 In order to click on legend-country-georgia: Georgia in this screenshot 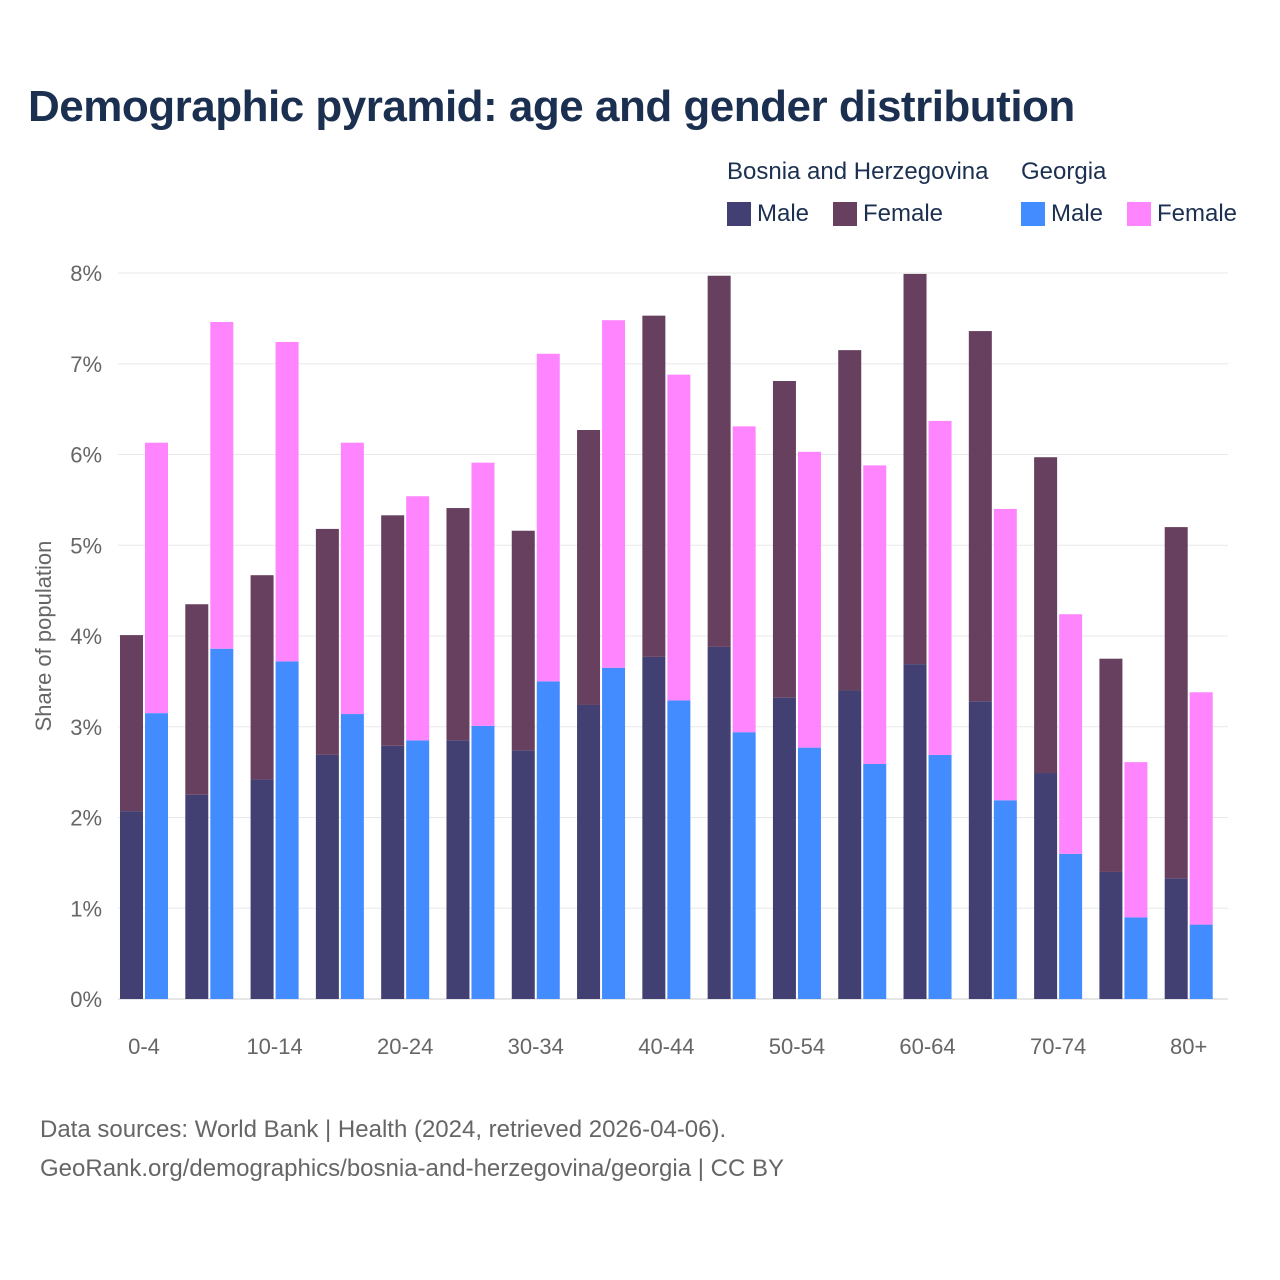, I will do `click(1064, 171)`.